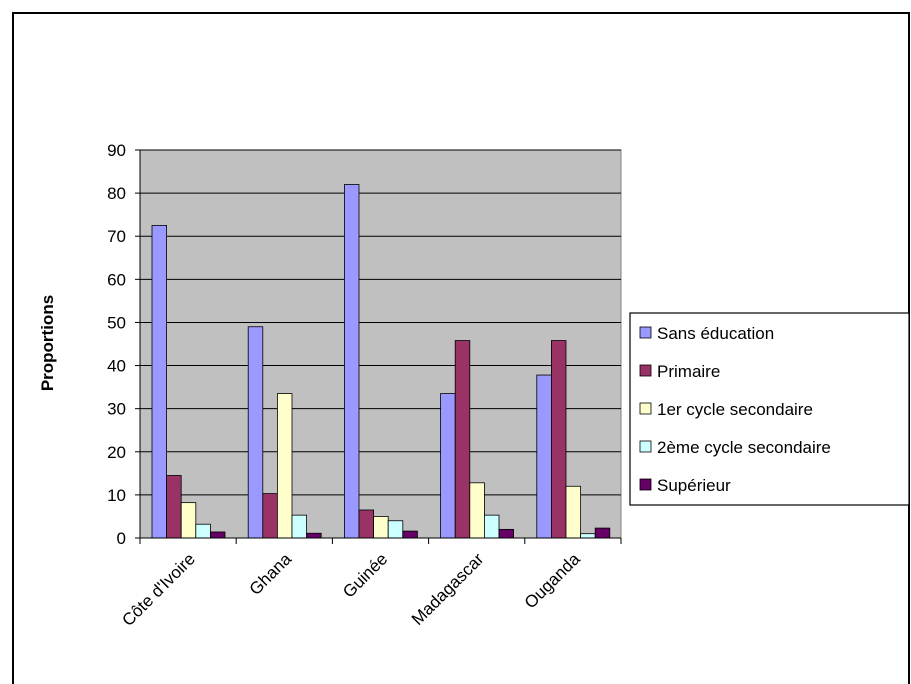  I want to click on y-tick-label: 80, so click(116, 193).